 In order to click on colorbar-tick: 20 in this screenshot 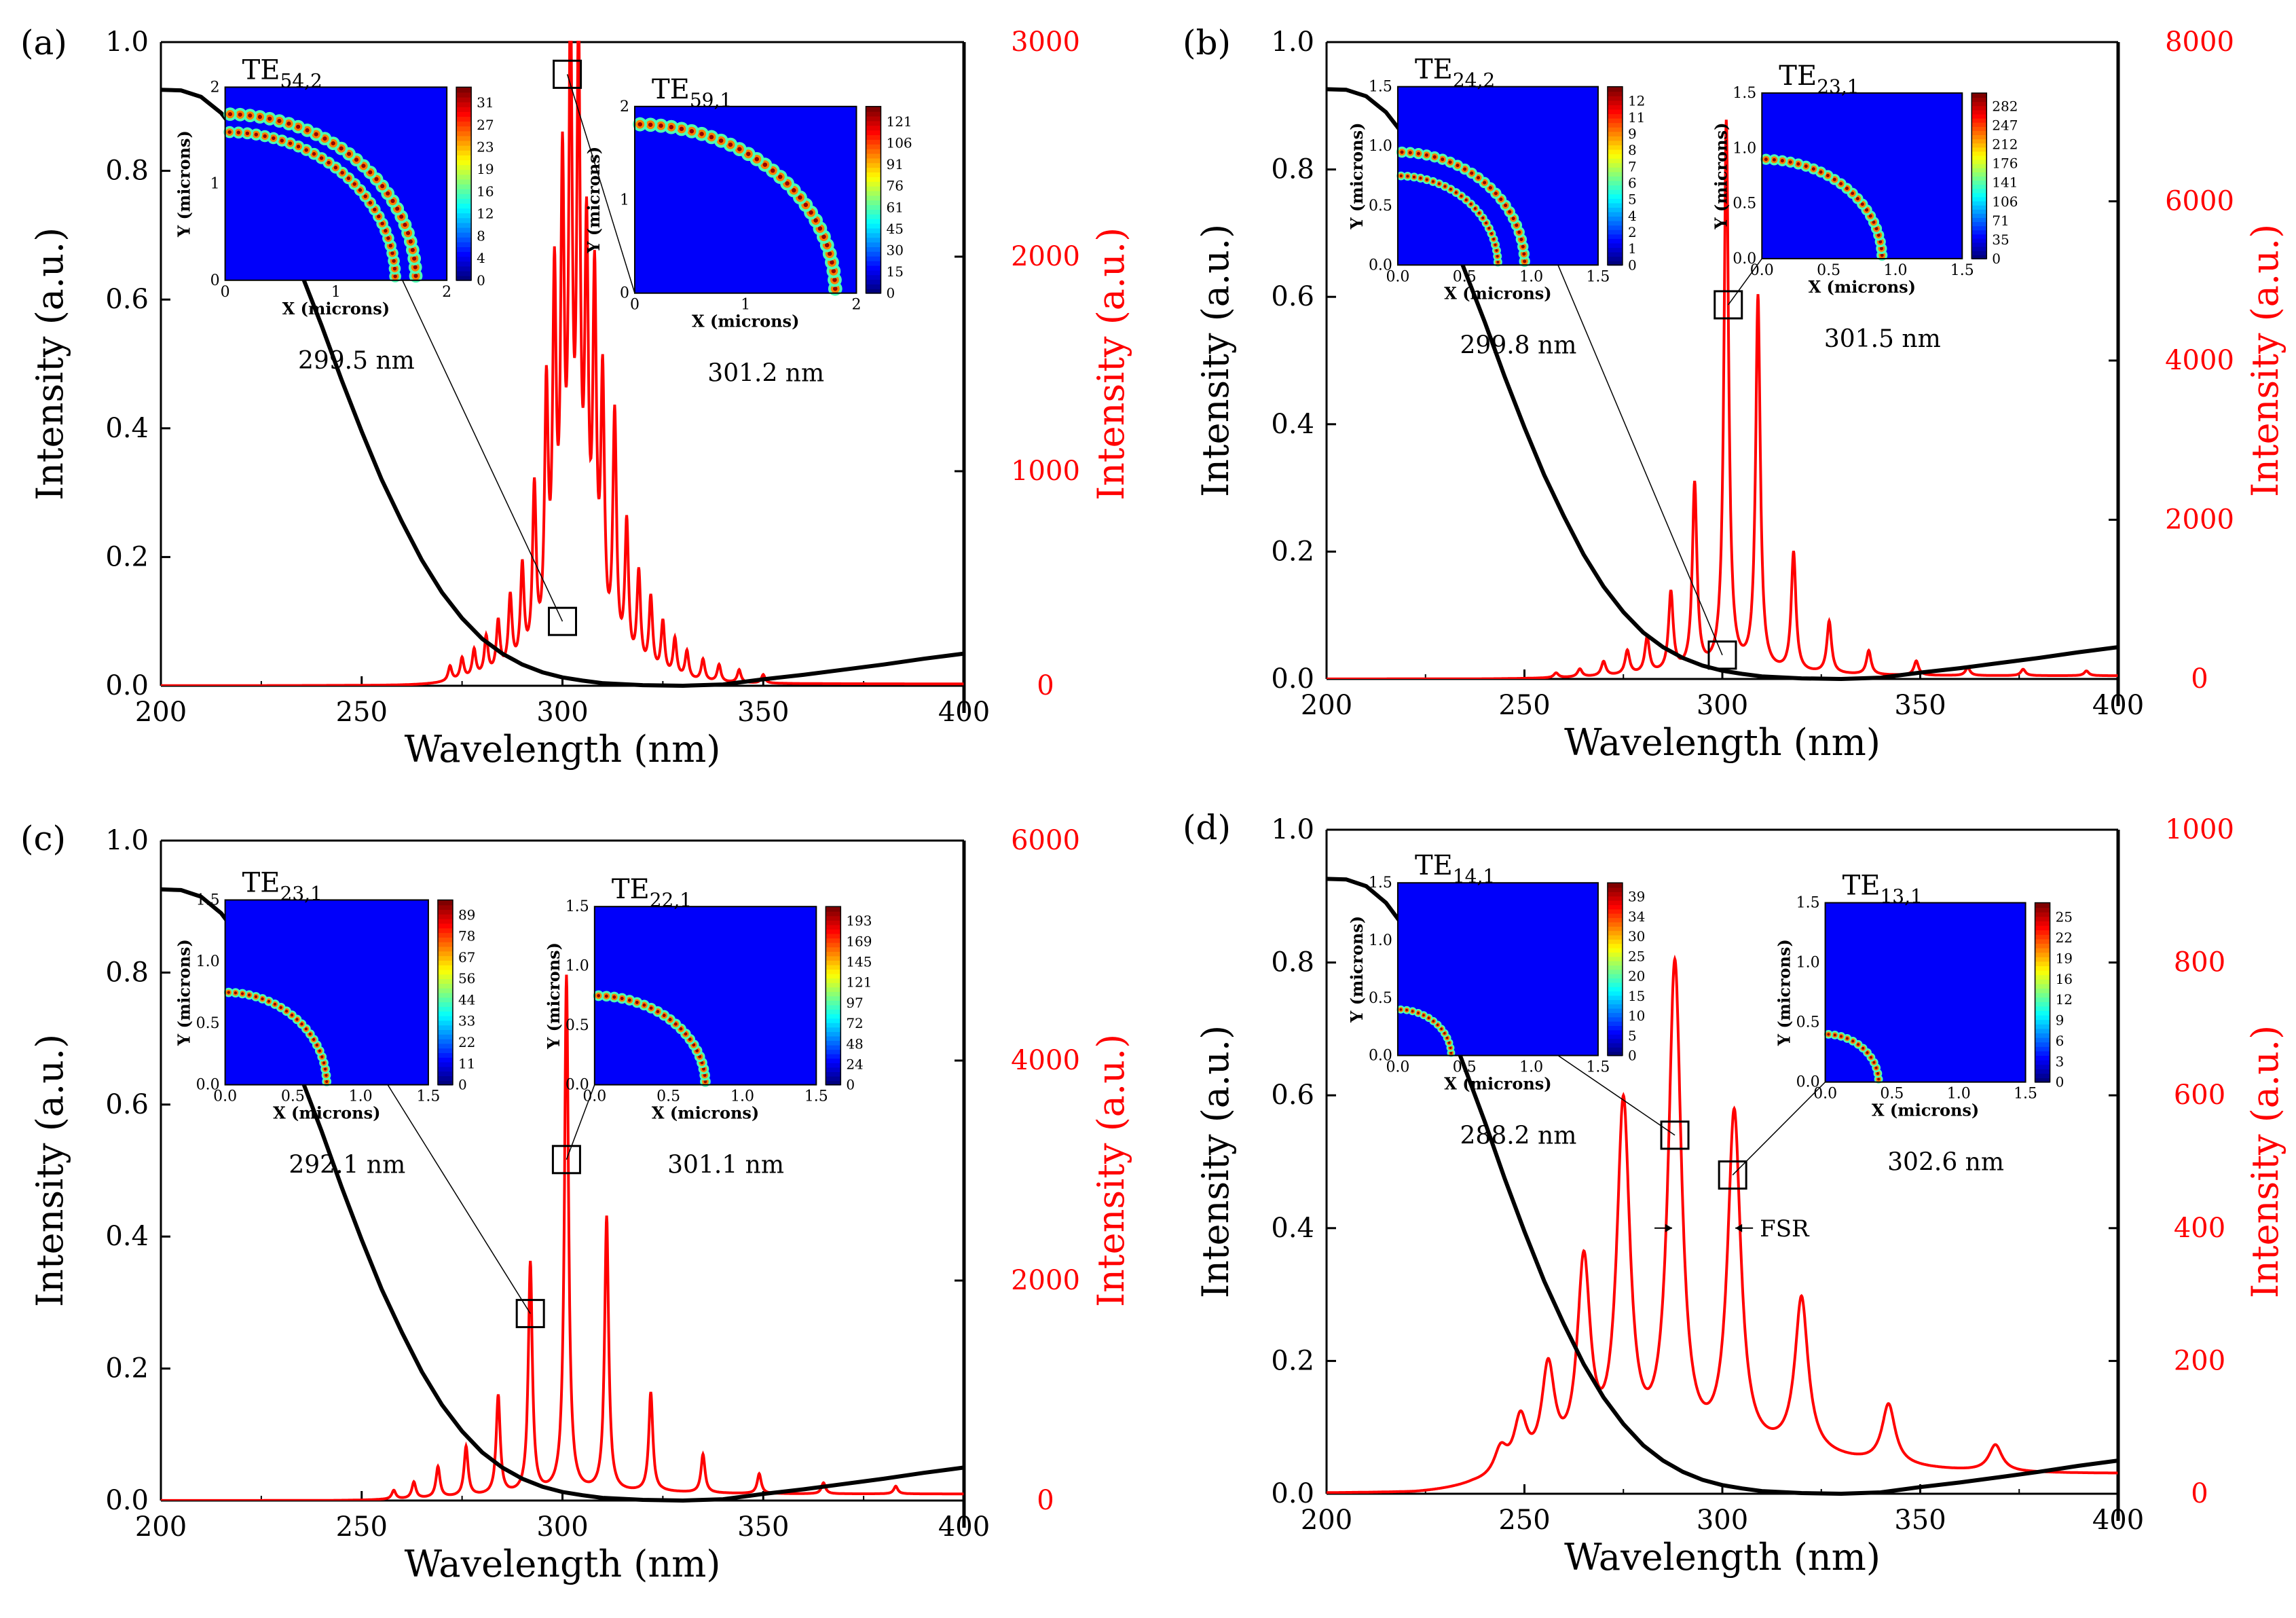, I will do `click(1636, 977)`.